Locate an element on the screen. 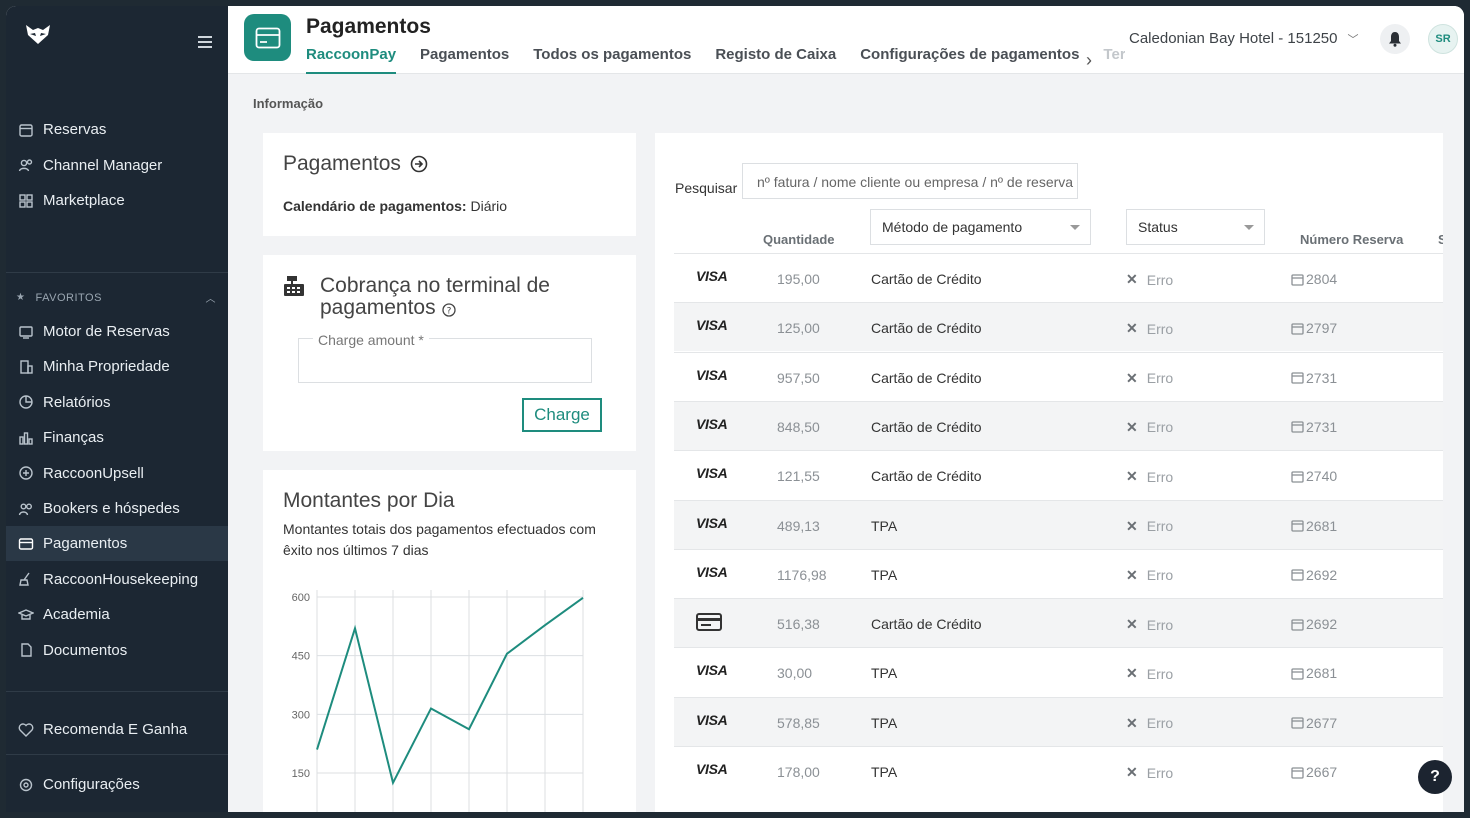 This screenshot has width=1470, height=818. reservation-cell: 2797 is located at coordinates (1314, 328).